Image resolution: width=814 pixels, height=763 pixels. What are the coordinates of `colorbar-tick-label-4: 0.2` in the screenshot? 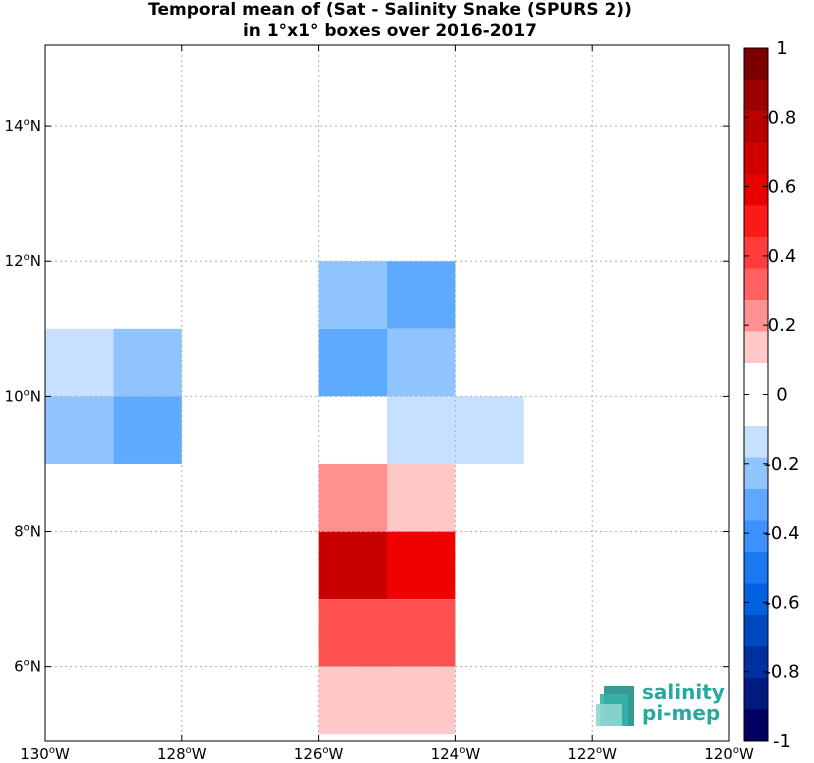 It's located at (782, 325).